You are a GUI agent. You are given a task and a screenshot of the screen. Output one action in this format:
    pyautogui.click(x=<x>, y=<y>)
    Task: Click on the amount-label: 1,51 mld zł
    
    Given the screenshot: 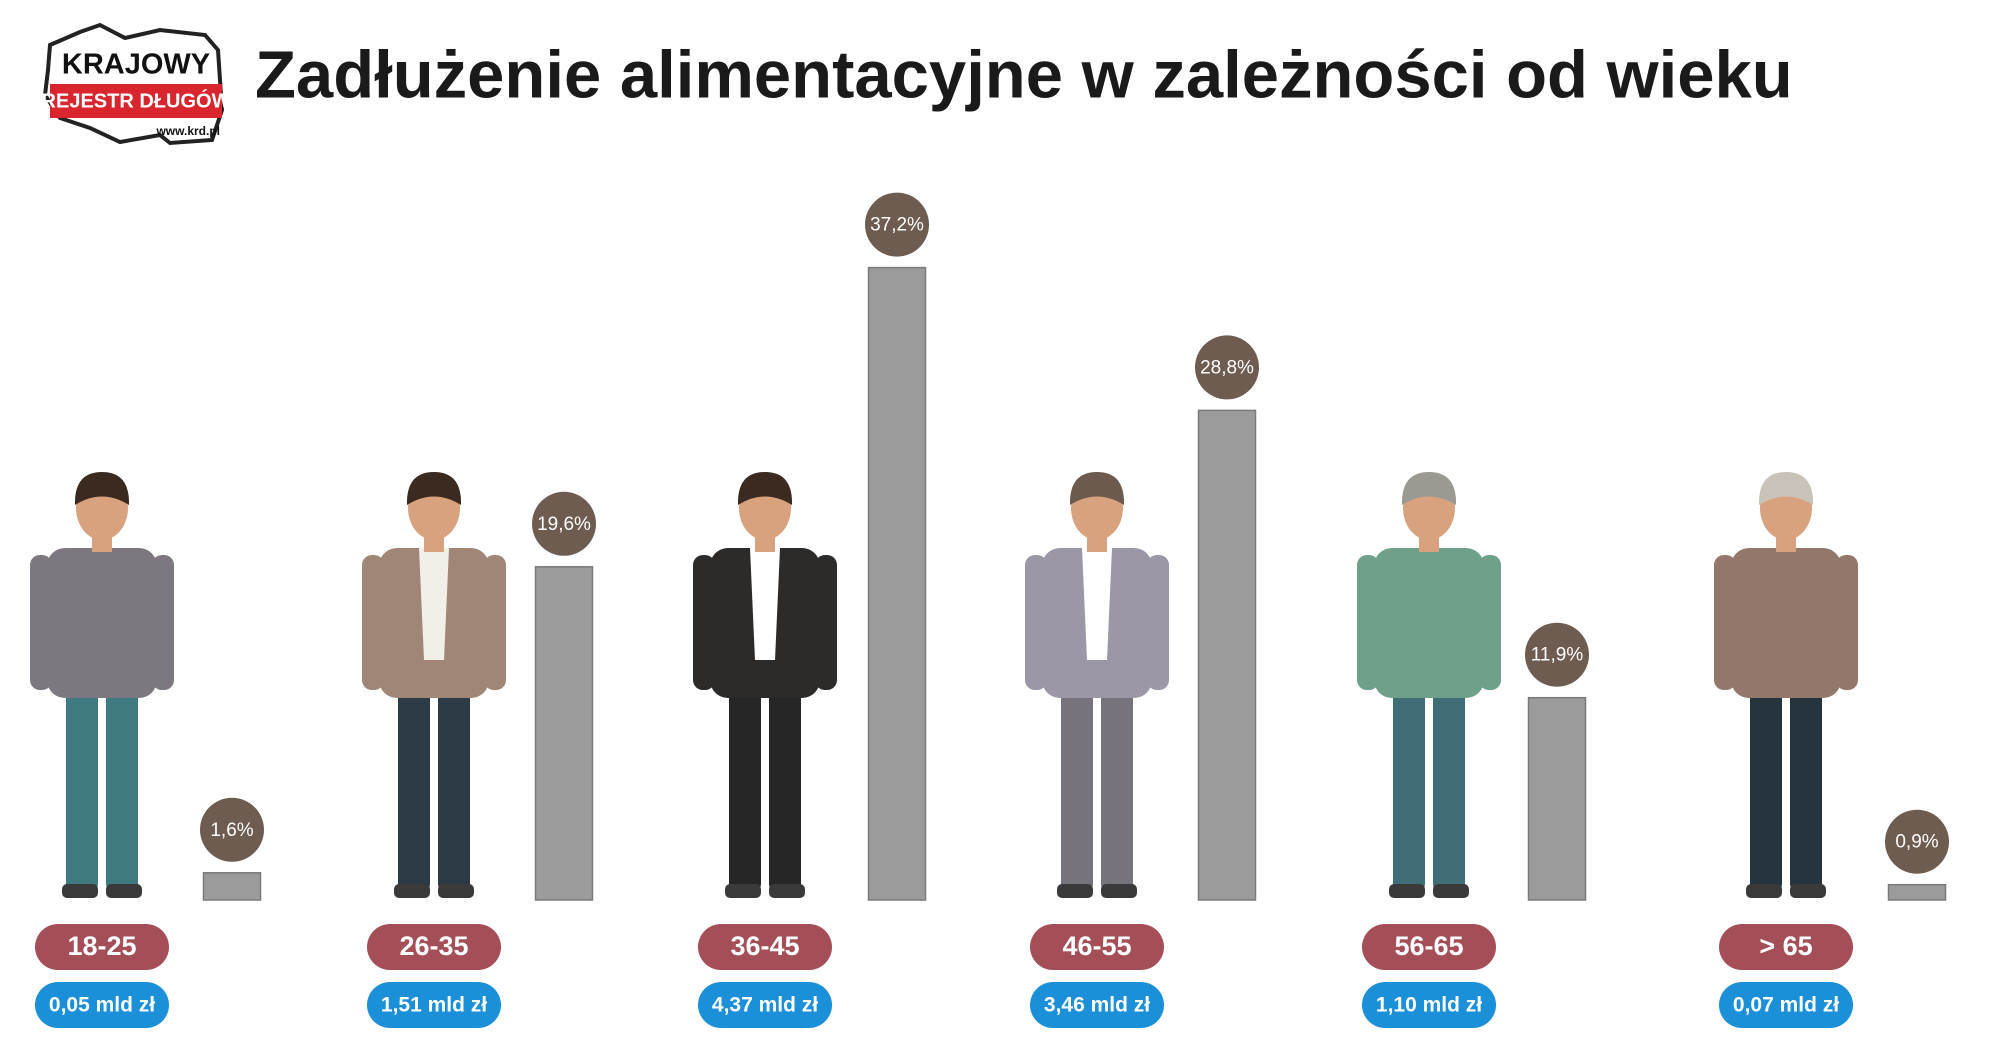 What is the action you would take?
    pyautogui.click(x=434, y=1005)
    